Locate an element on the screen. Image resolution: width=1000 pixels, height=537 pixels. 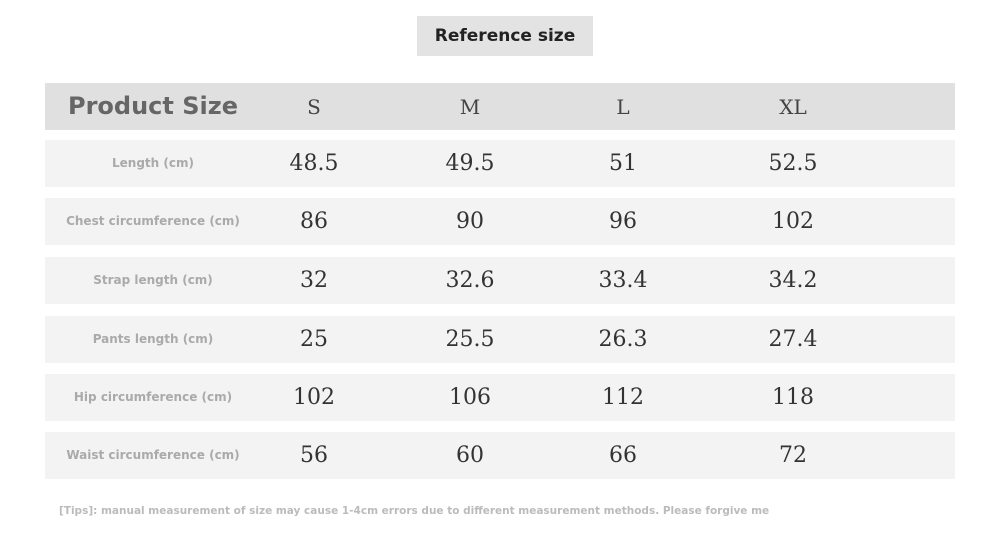
table-row: Waist circumference (cm) 56 60 66 72 is located at coordinates (500, 455).